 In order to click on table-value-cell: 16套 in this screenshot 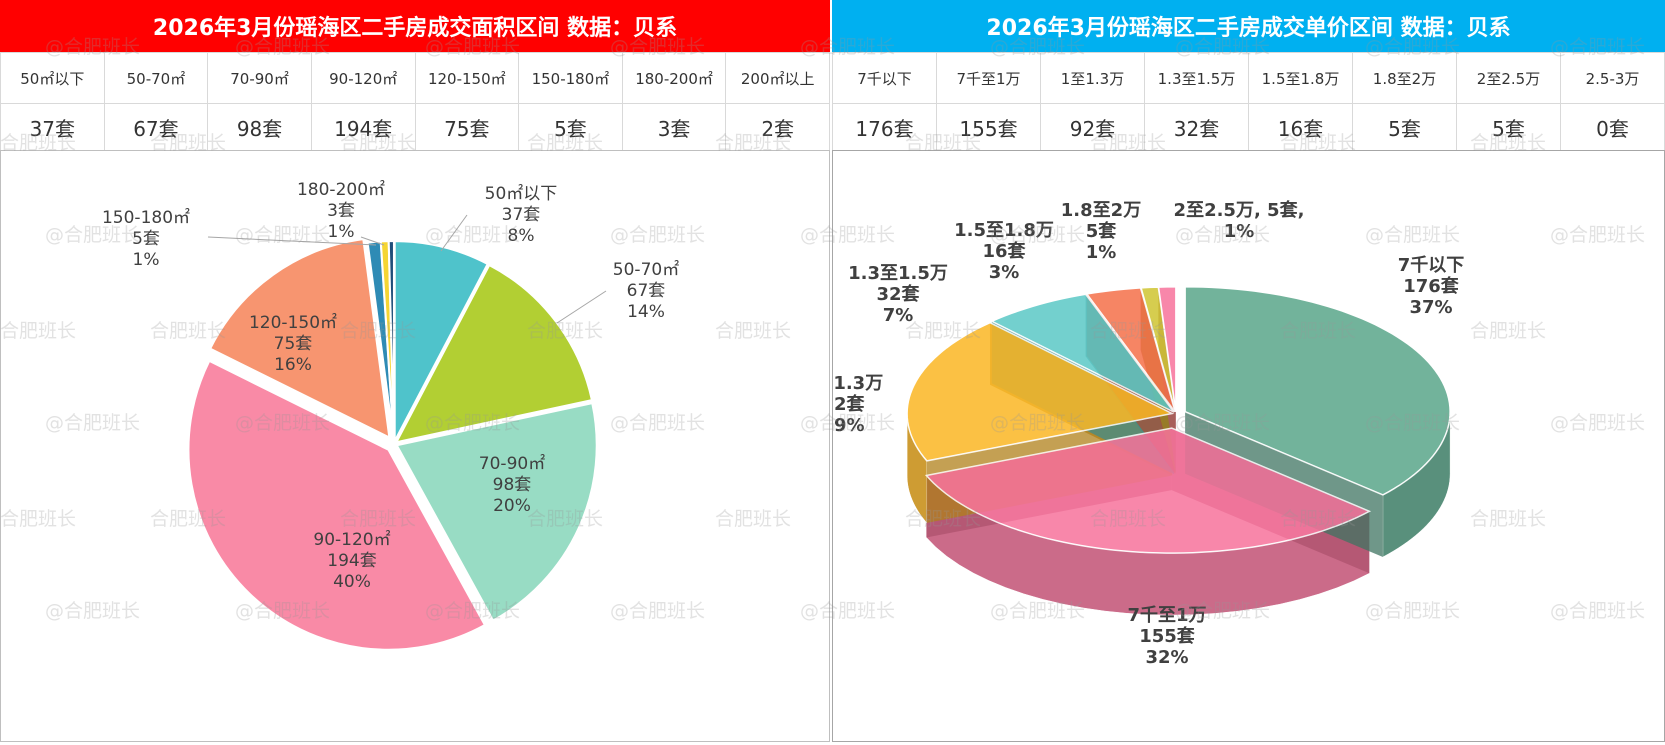, I will do `click(1300, 127)`.